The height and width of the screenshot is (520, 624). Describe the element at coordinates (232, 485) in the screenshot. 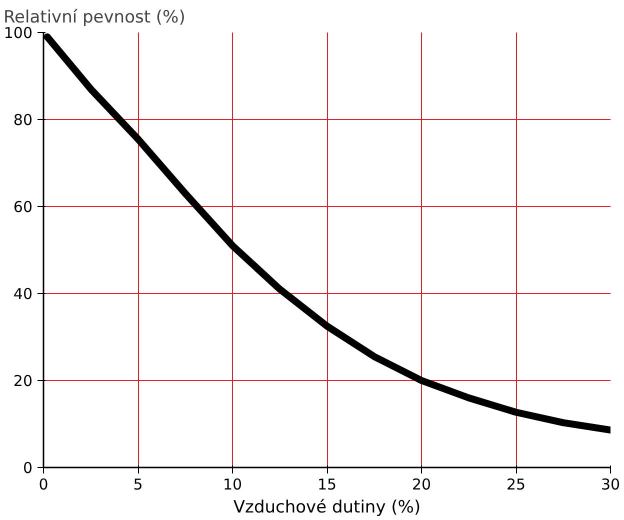

I see `x-tick-label: 10` at that location.